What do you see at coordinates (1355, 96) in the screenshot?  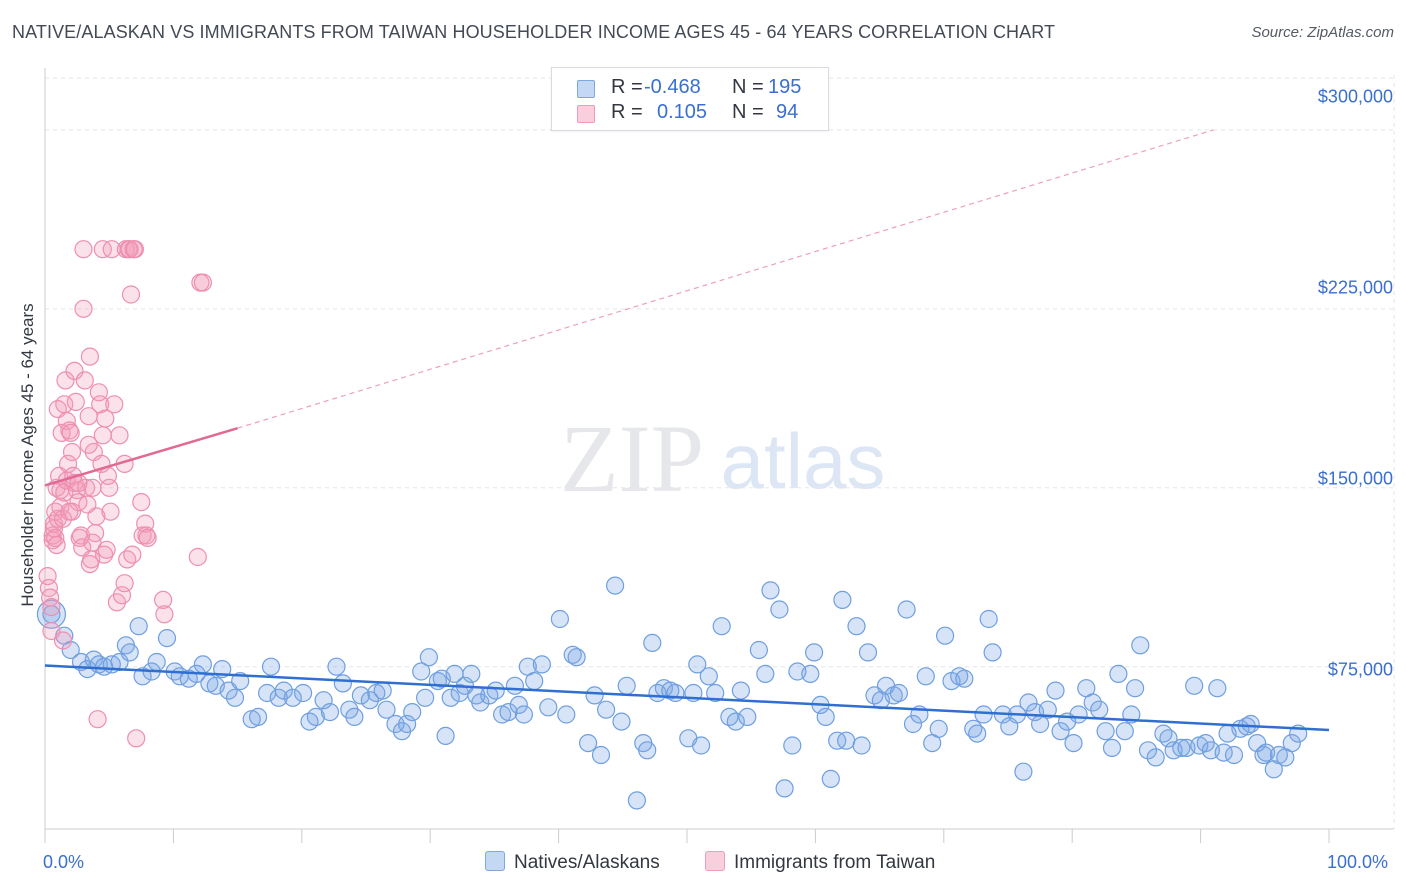 I see `y-tick-label-300000: $300,000` at bounding box center [1355, 96].